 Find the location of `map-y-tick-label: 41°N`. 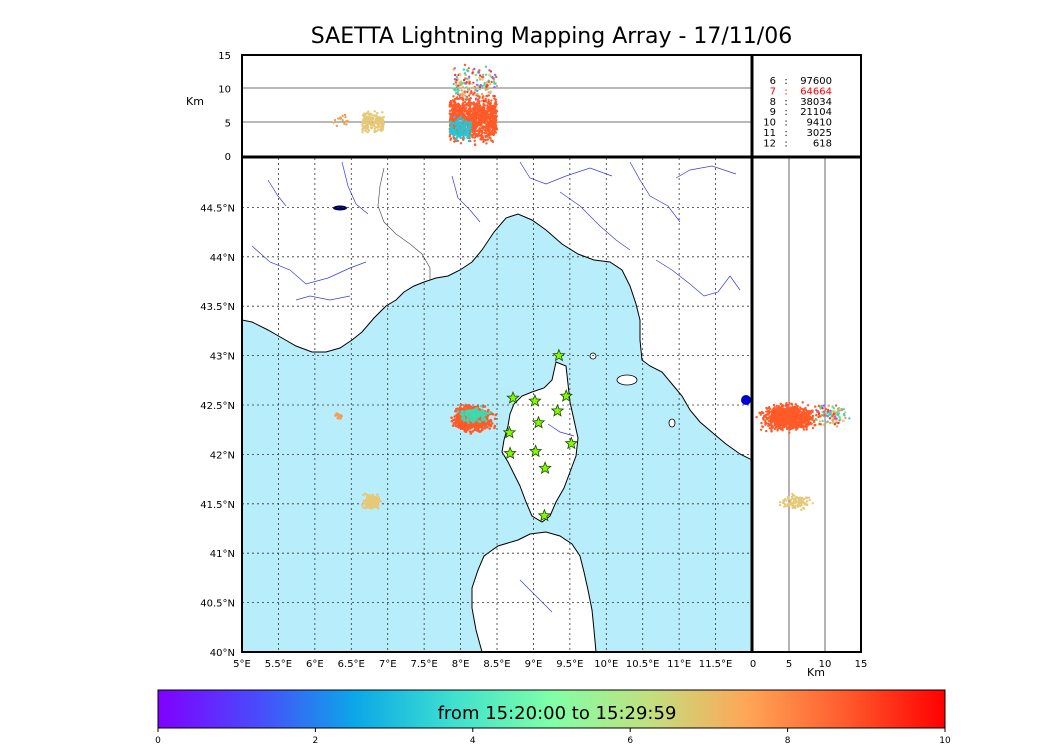

map-y-tick-label: 41°N is located at coordinates (222, 554).